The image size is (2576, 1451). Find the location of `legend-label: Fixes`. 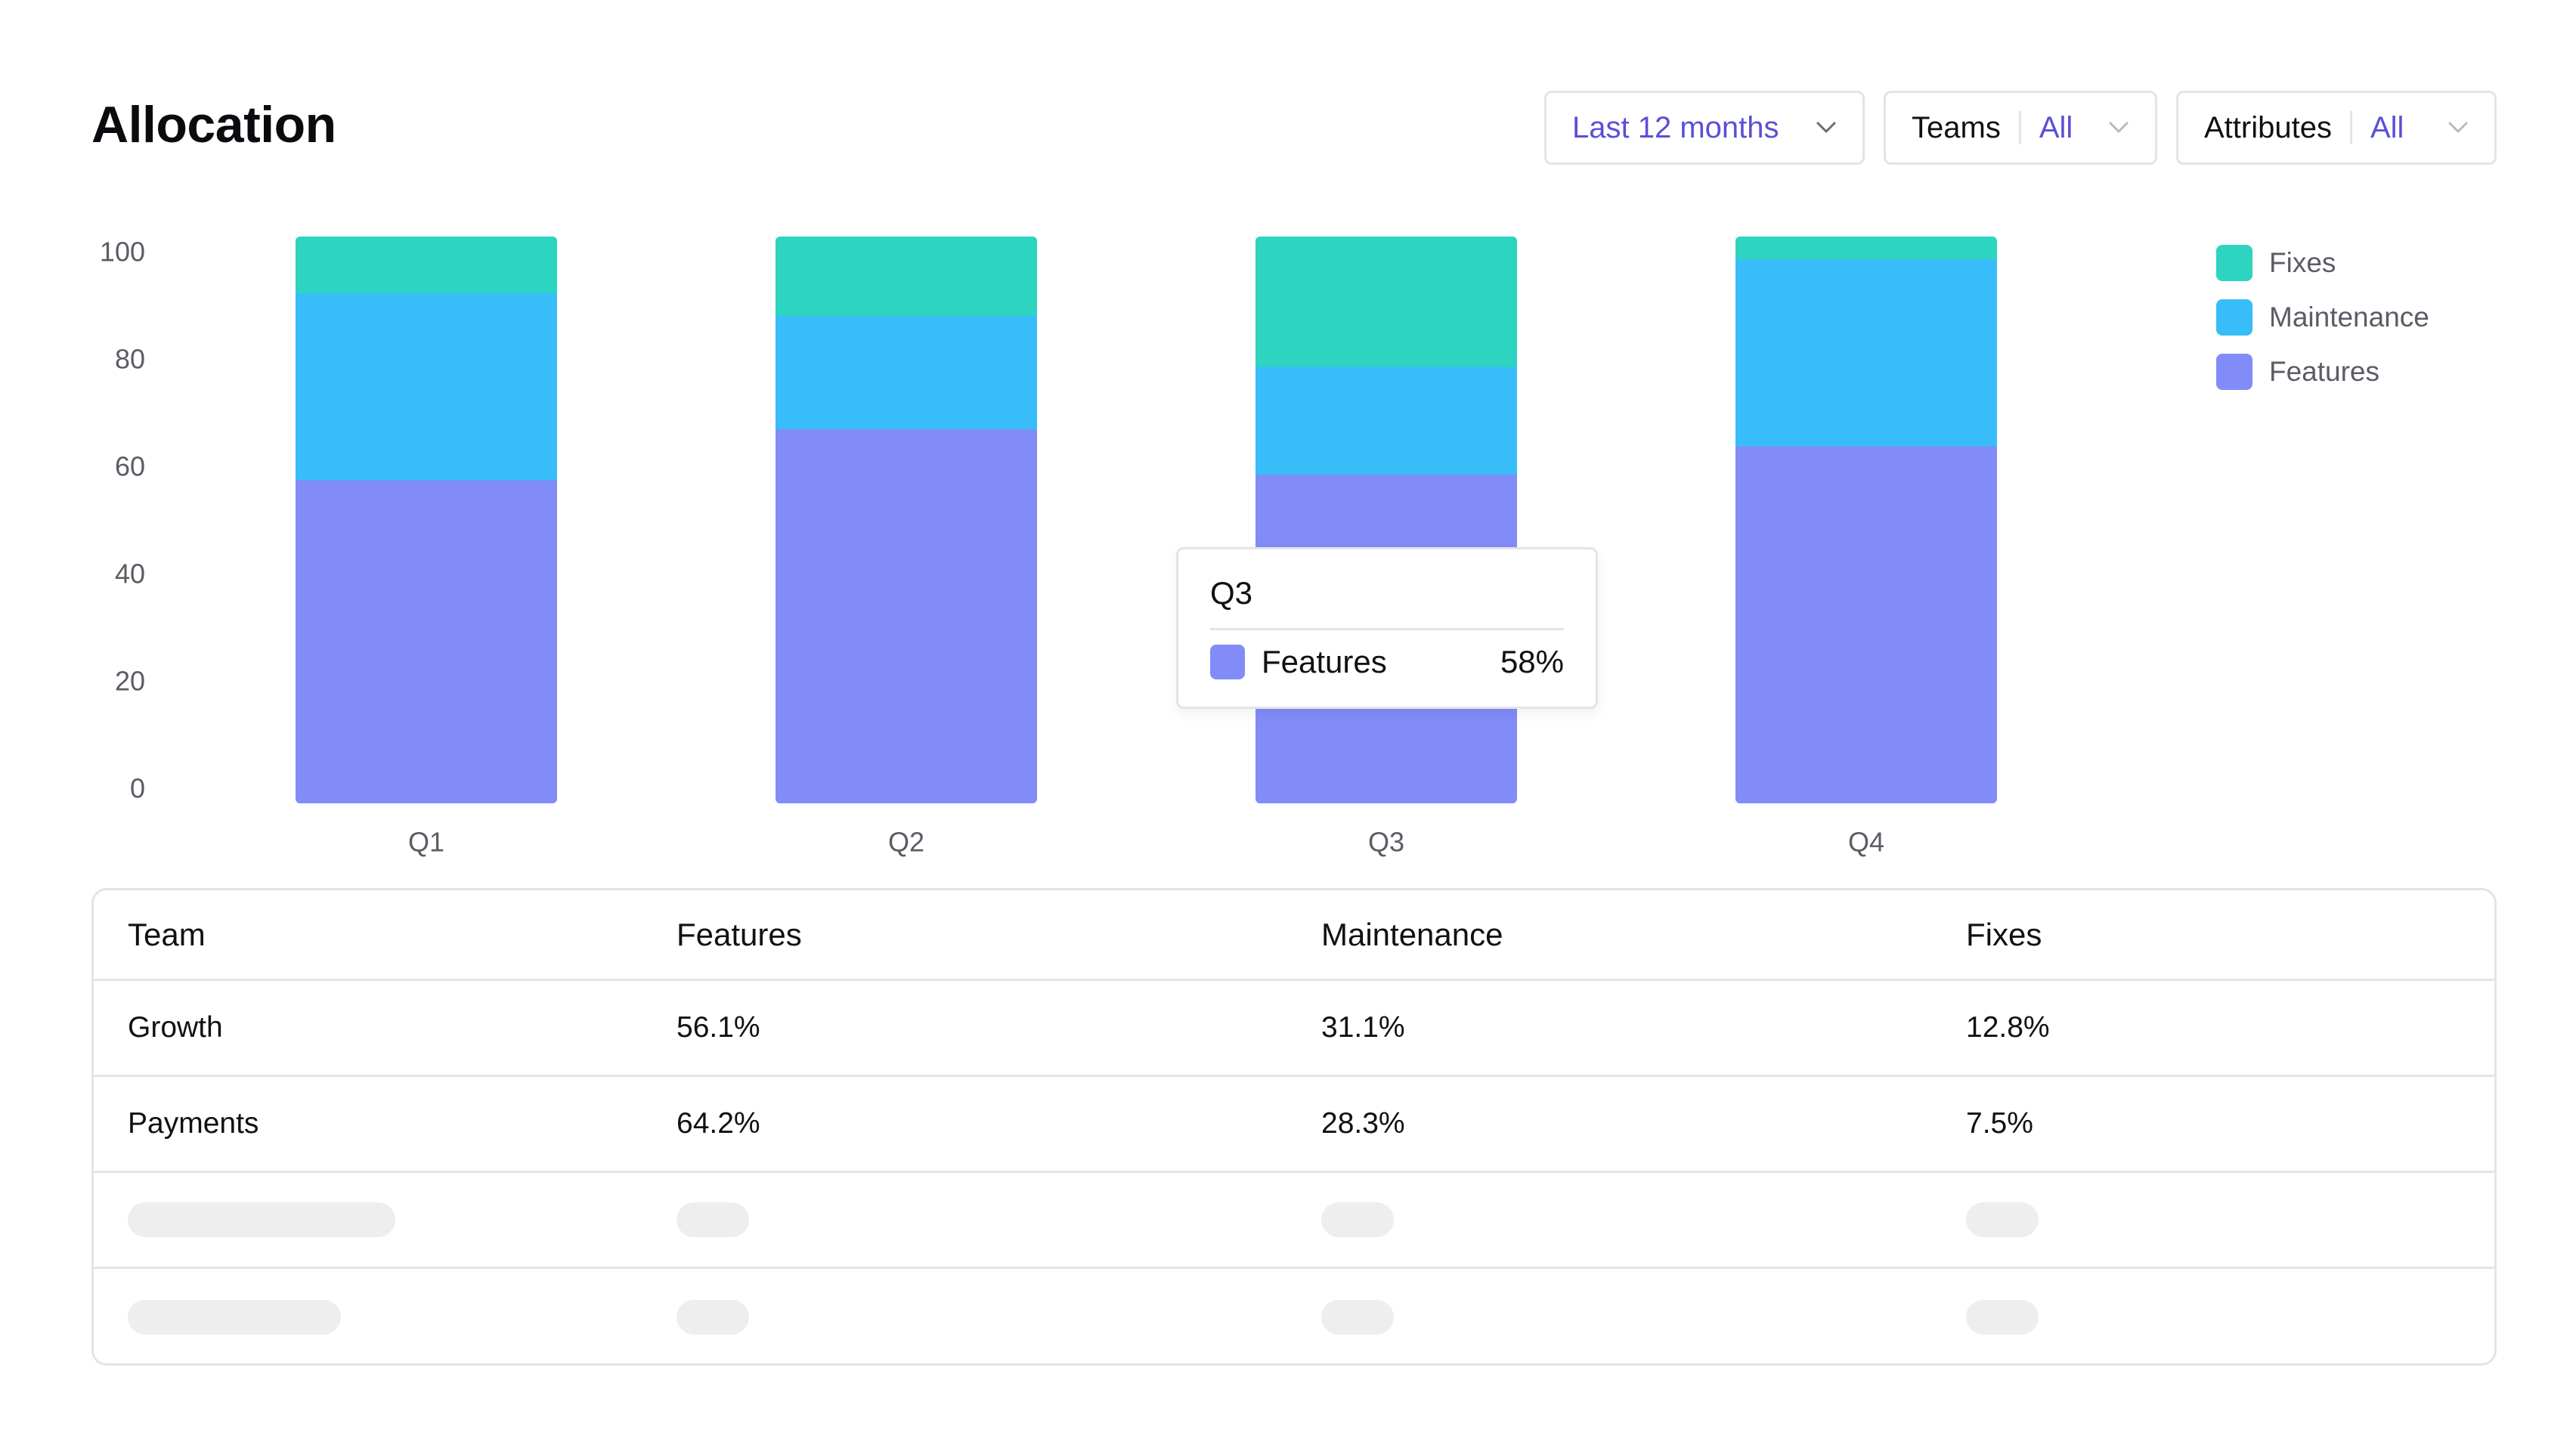

legend-label: Fixes is located at coordinates (2302, 263).